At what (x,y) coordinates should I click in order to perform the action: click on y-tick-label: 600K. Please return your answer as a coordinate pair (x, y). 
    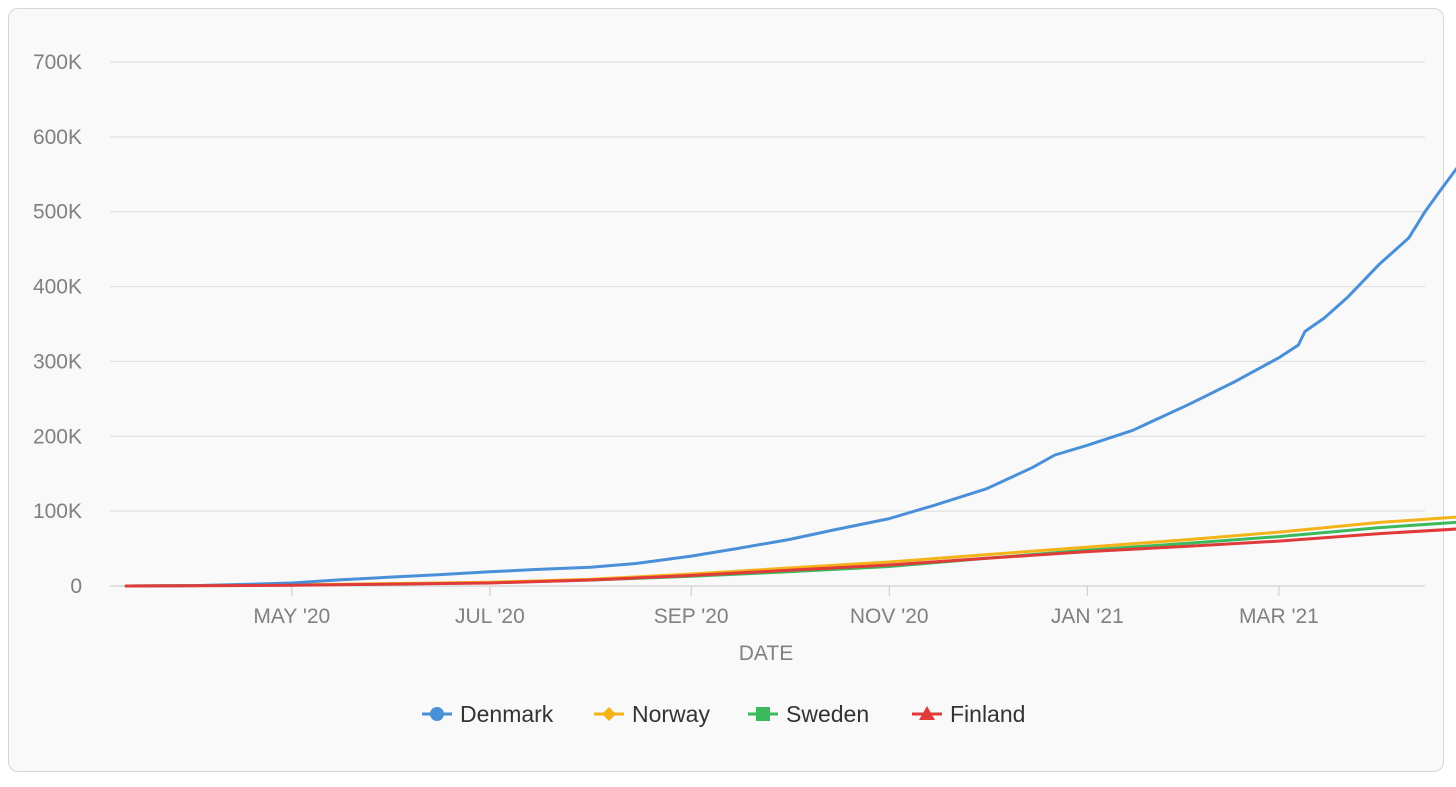
    Looking at the image, I should click on (57, 137).